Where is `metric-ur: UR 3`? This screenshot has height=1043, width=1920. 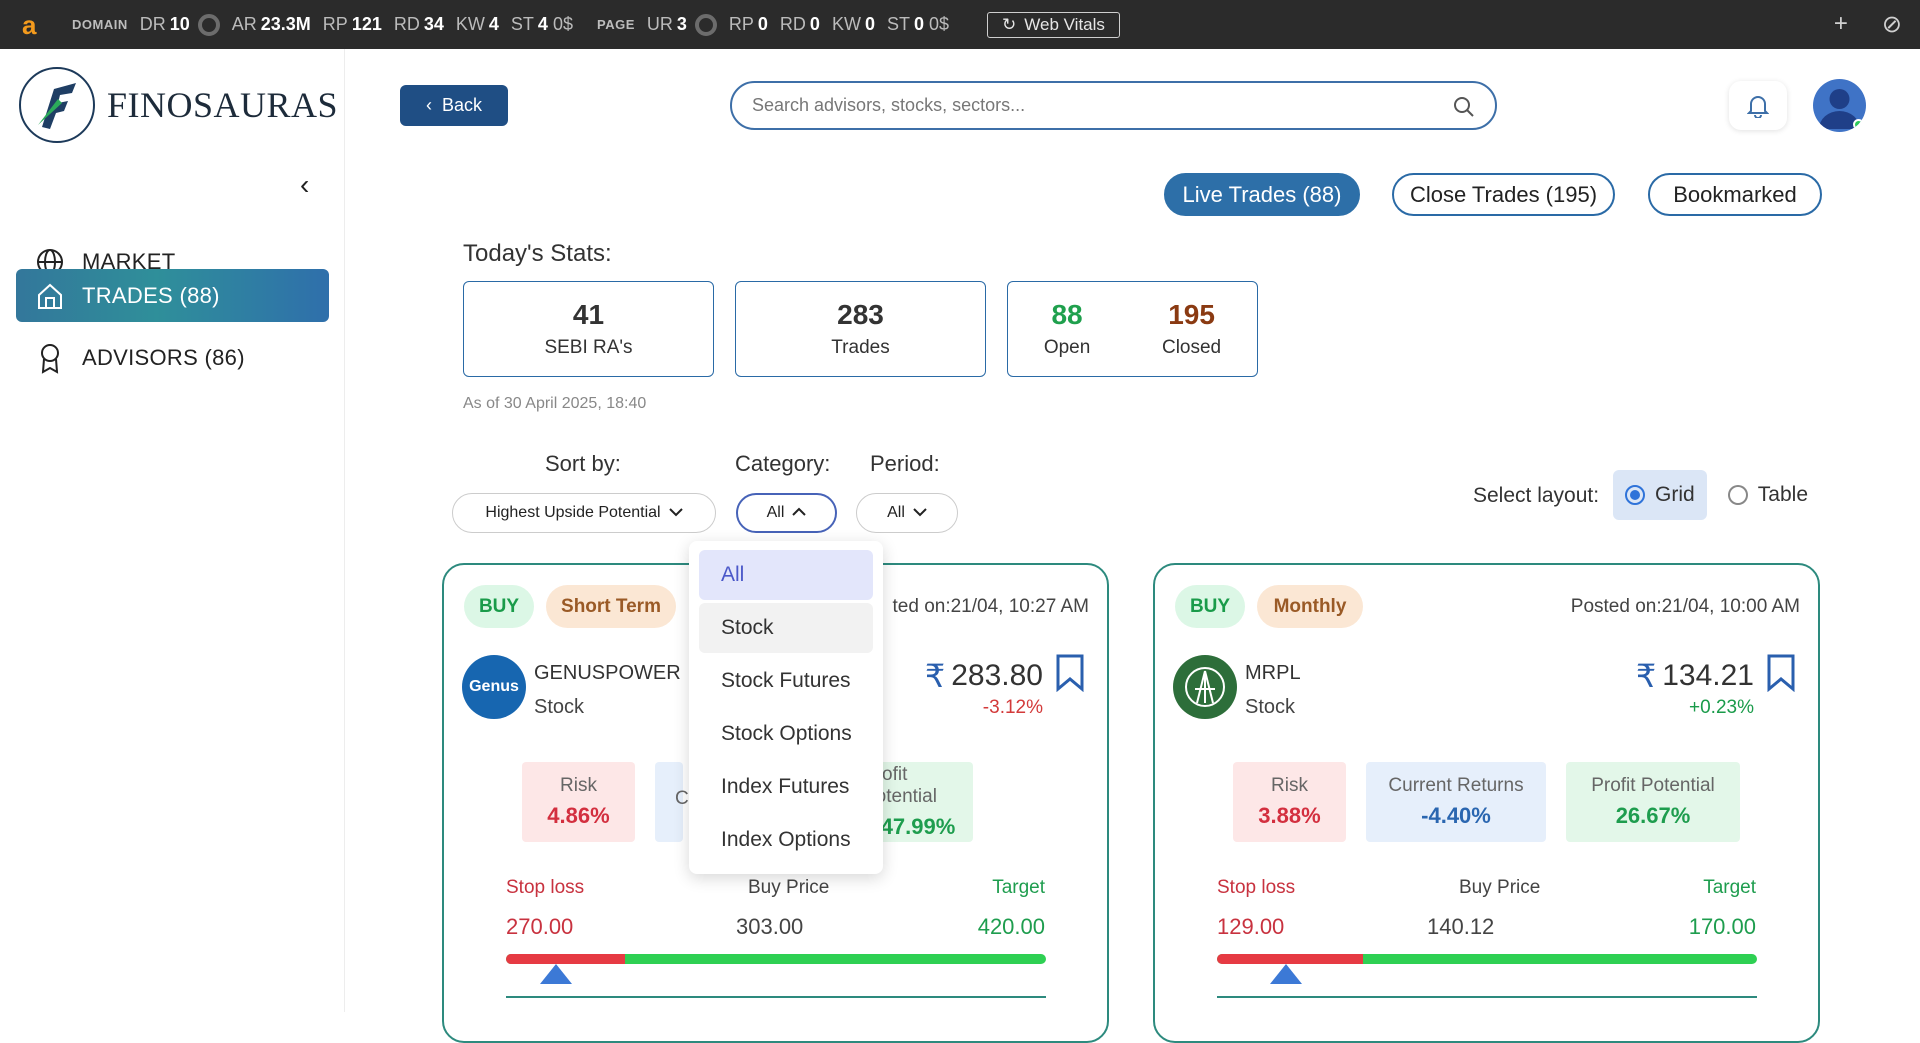 metric-ur: UR 3 is located at coordinates (666, 24).